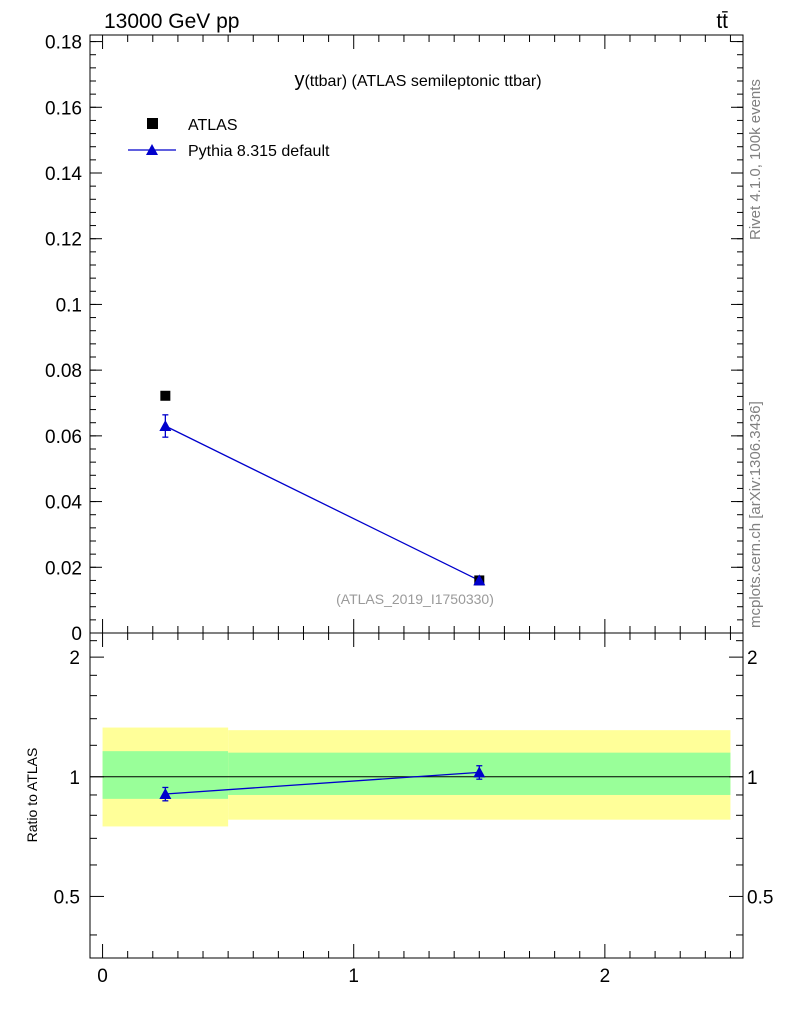 The image size is (786, 1024). What do you see at coordinates (415, 599) in the screenshot?
I see `analysis-id-label: (ATLAS_2019_I1750330)` at bounding box center [415, 599].